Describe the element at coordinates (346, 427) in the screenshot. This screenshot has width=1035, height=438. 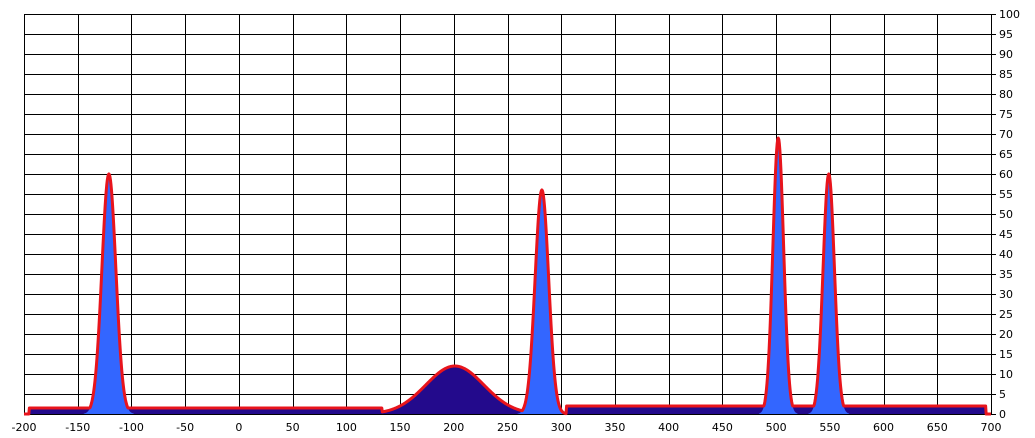
I see `x-tick-label: 100` at that location.